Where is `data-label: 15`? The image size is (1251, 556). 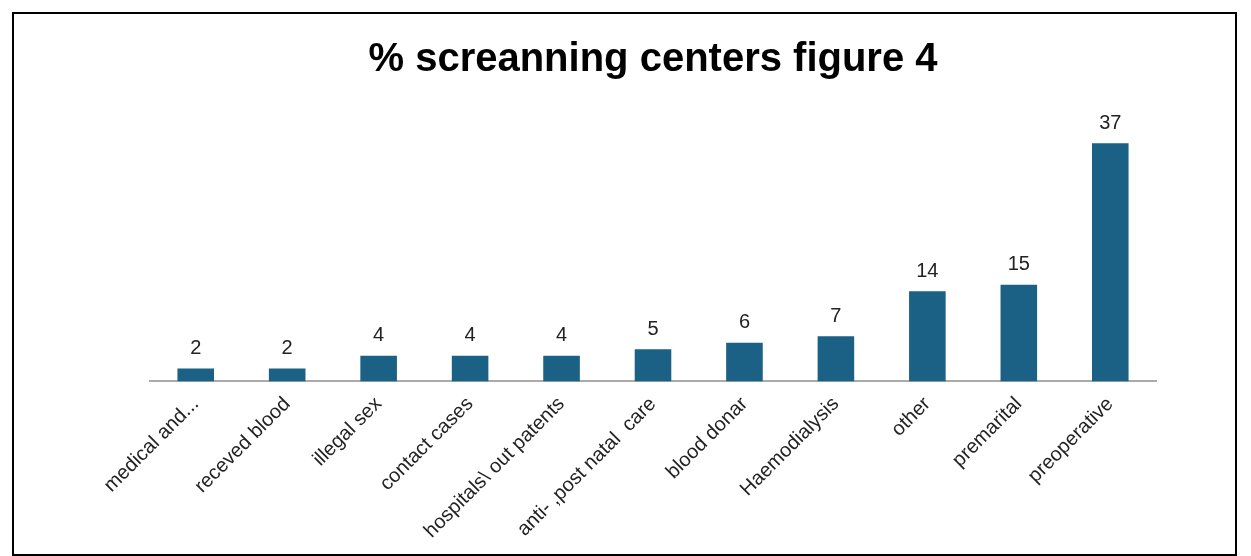
data-label: 15 is located at coordinates (1018, 263).